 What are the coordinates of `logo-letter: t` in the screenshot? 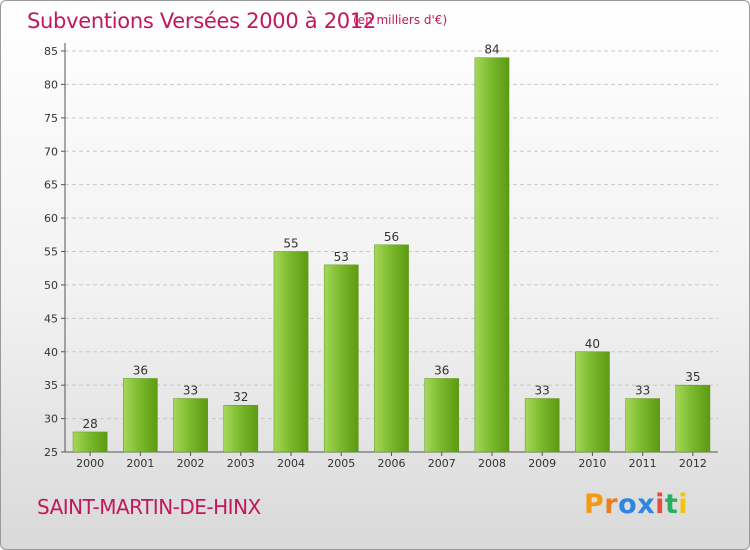 It's located at (671, 504).